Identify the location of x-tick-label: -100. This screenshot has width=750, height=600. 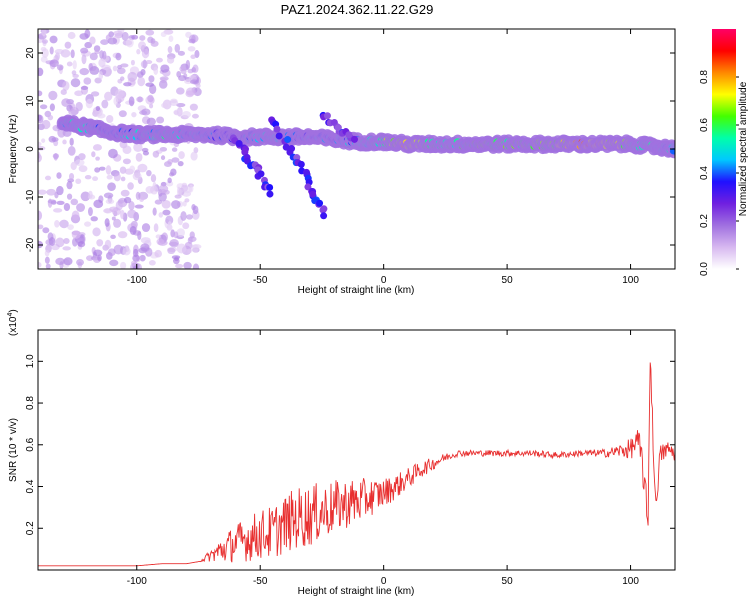
(137, 280).